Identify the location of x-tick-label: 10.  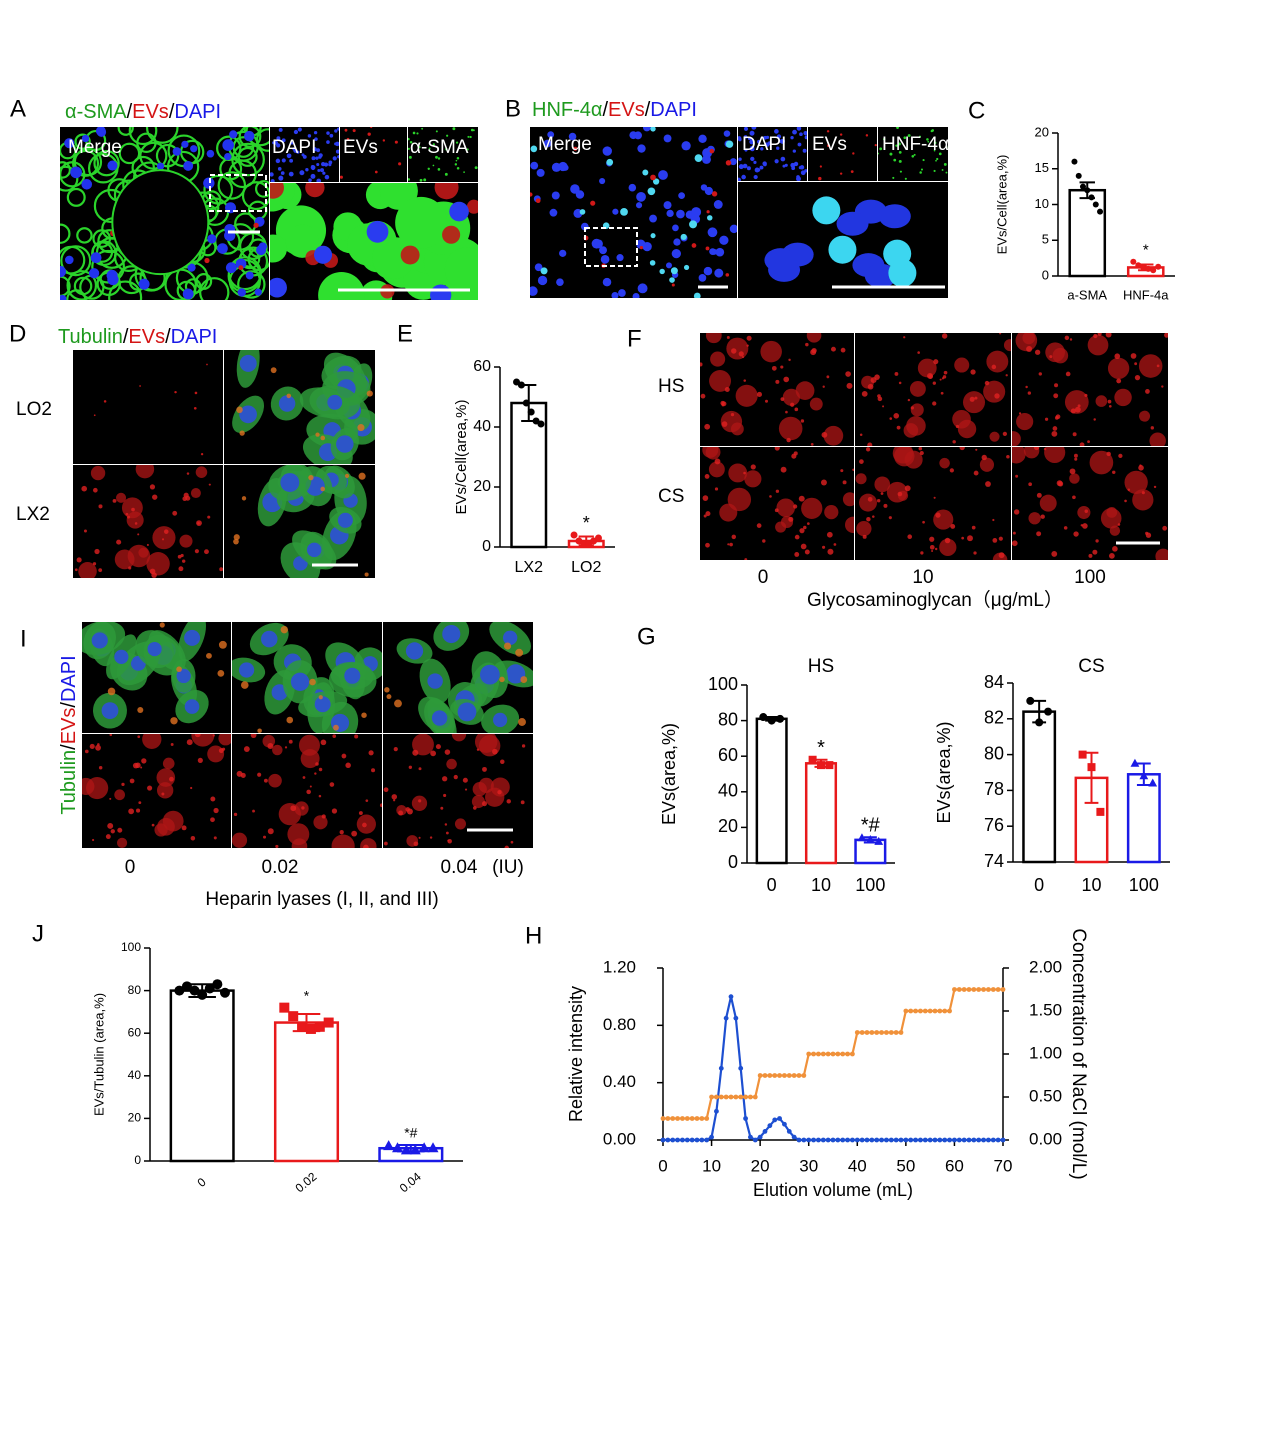
(1091, 885).